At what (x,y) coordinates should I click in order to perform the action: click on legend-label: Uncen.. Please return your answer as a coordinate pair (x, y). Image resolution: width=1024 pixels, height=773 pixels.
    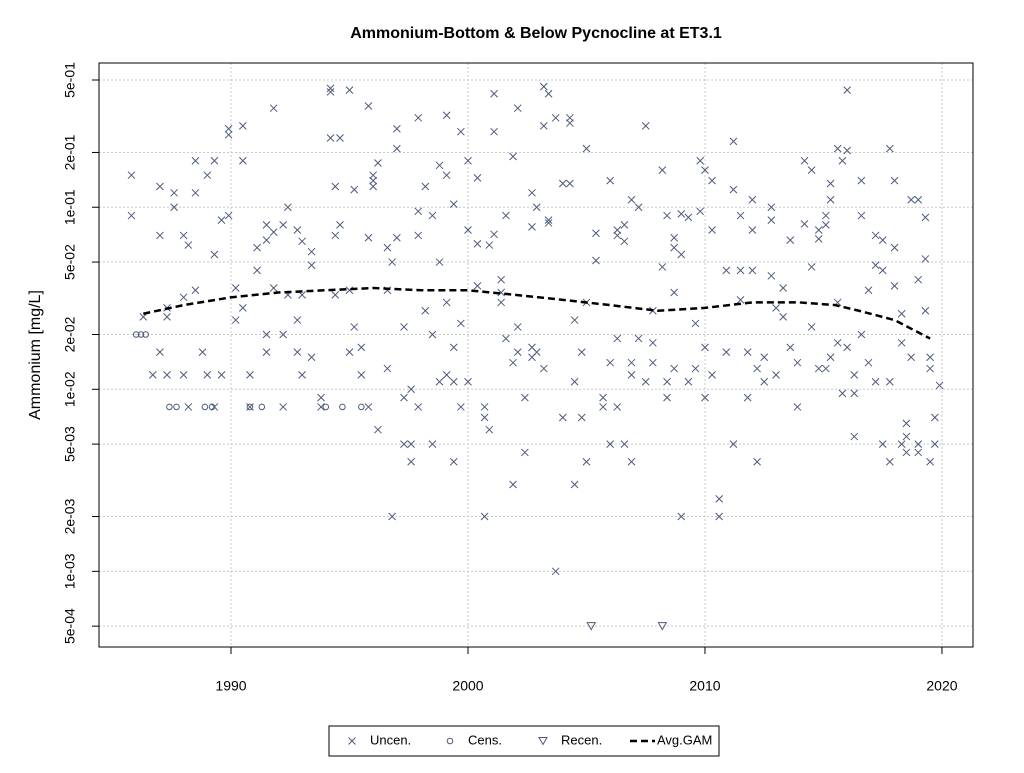
    Looking at the image, I should click on (390, 739).